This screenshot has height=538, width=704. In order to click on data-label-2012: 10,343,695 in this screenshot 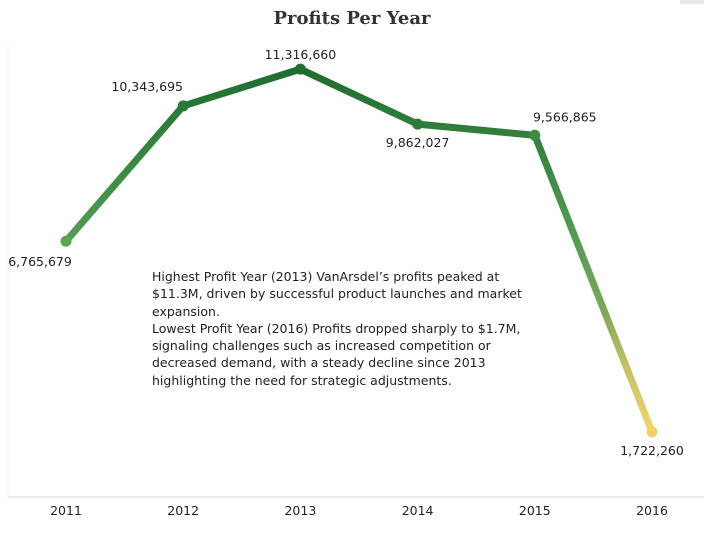, I will do `click(147, 86)`.